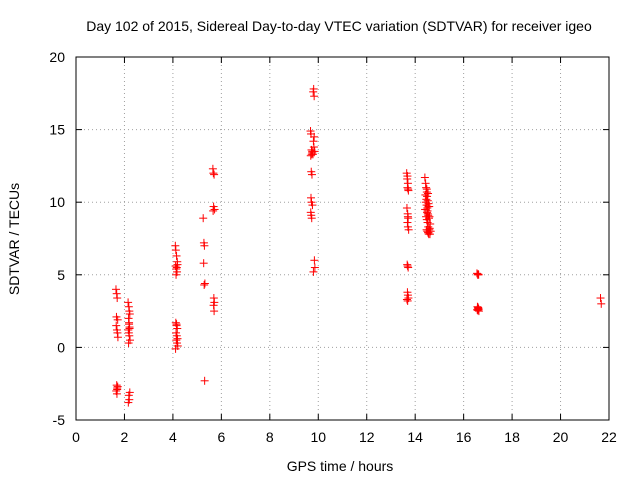  I want to click on x-axis-label: GPS time / hours, so click(340, 466).